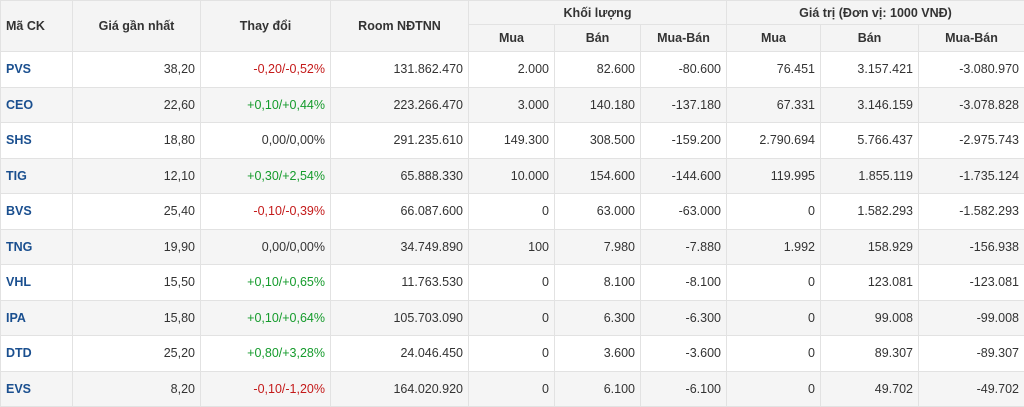  I want to click on symbol-cell: VHL, so click(37, 283).